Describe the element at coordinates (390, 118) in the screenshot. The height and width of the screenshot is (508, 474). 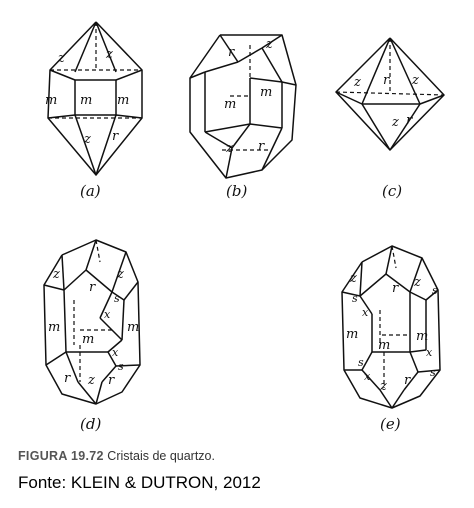
I see `crystal-c: z r z z r (c)` at that location.